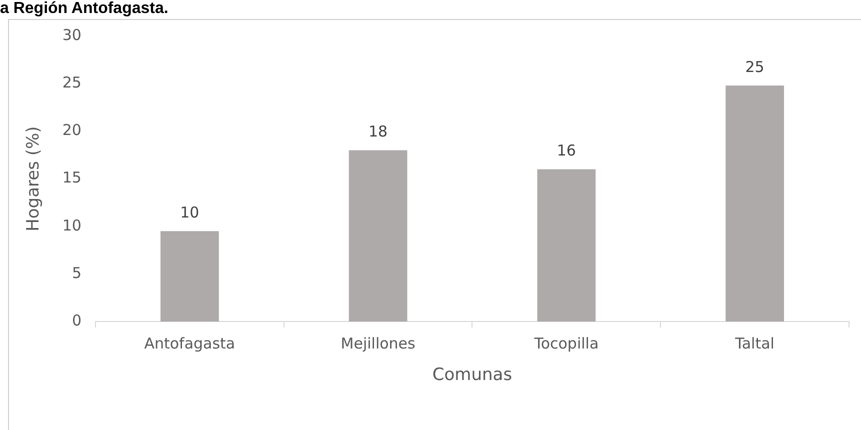  Describe the element at coordinates (378, 343) in the screenshot. I see `x-tick-label: Mejillones` at that location.